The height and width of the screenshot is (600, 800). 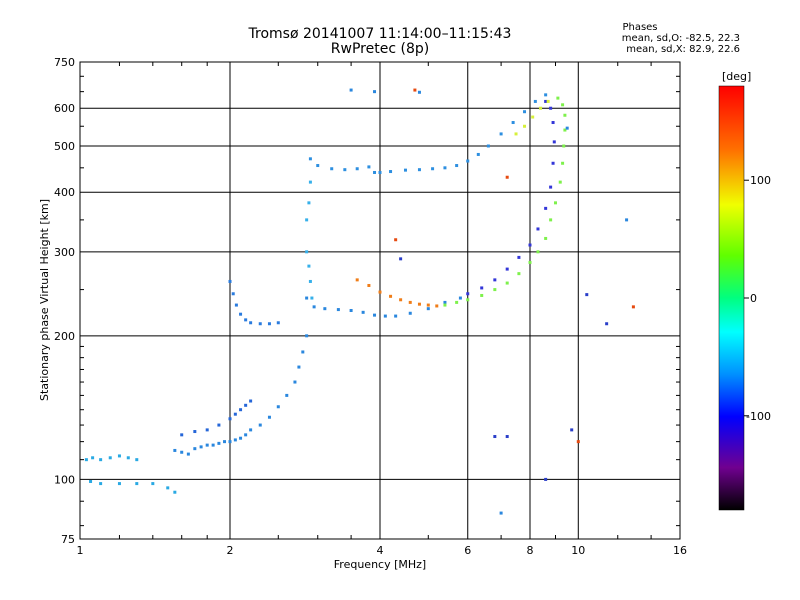 What do you see at coordinates (230, 550) in the screenshot?
I see `x-tick-label: 2` at bounding box center [230, 550].